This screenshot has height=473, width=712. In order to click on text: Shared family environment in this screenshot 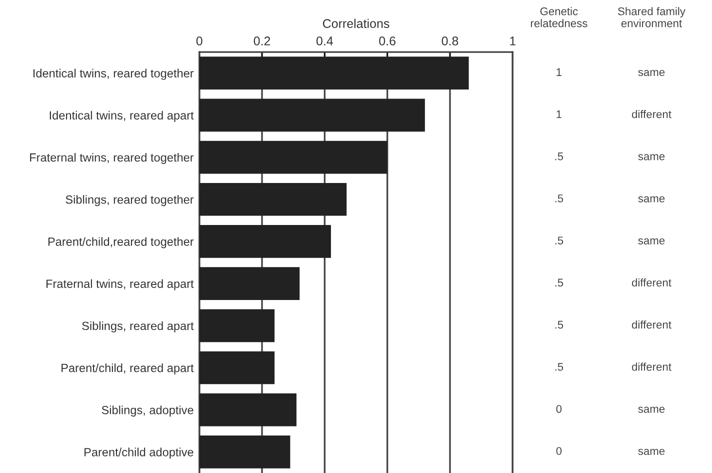, I will do `click(652, 17)`.